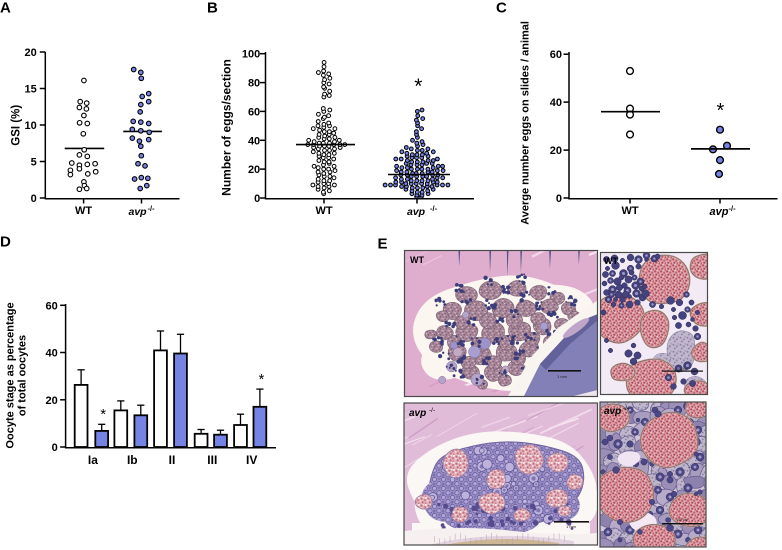  What do you see at coordinates (31, 126) in the screenshot?
I see `svg-text: 10` at bounding box center [31, 126].